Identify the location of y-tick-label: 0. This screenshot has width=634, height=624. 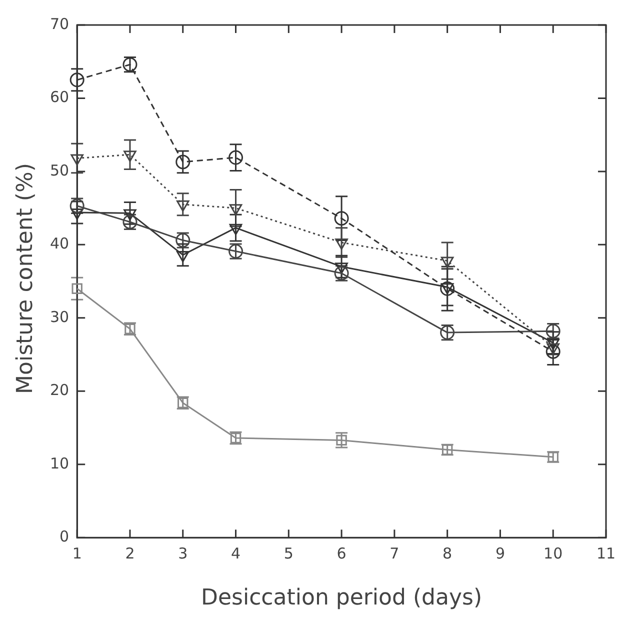
(65, 536).